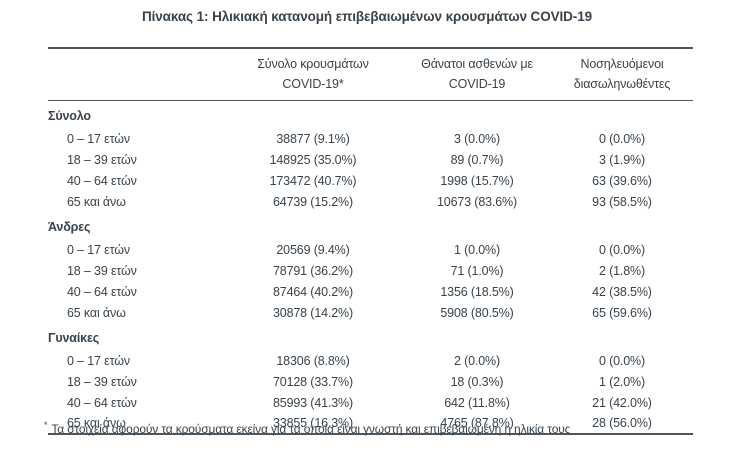 Image resolution: width=734 pixels, height=465 pixels. I want to click on section-label-total: Σύνολο, so click(69, 116).